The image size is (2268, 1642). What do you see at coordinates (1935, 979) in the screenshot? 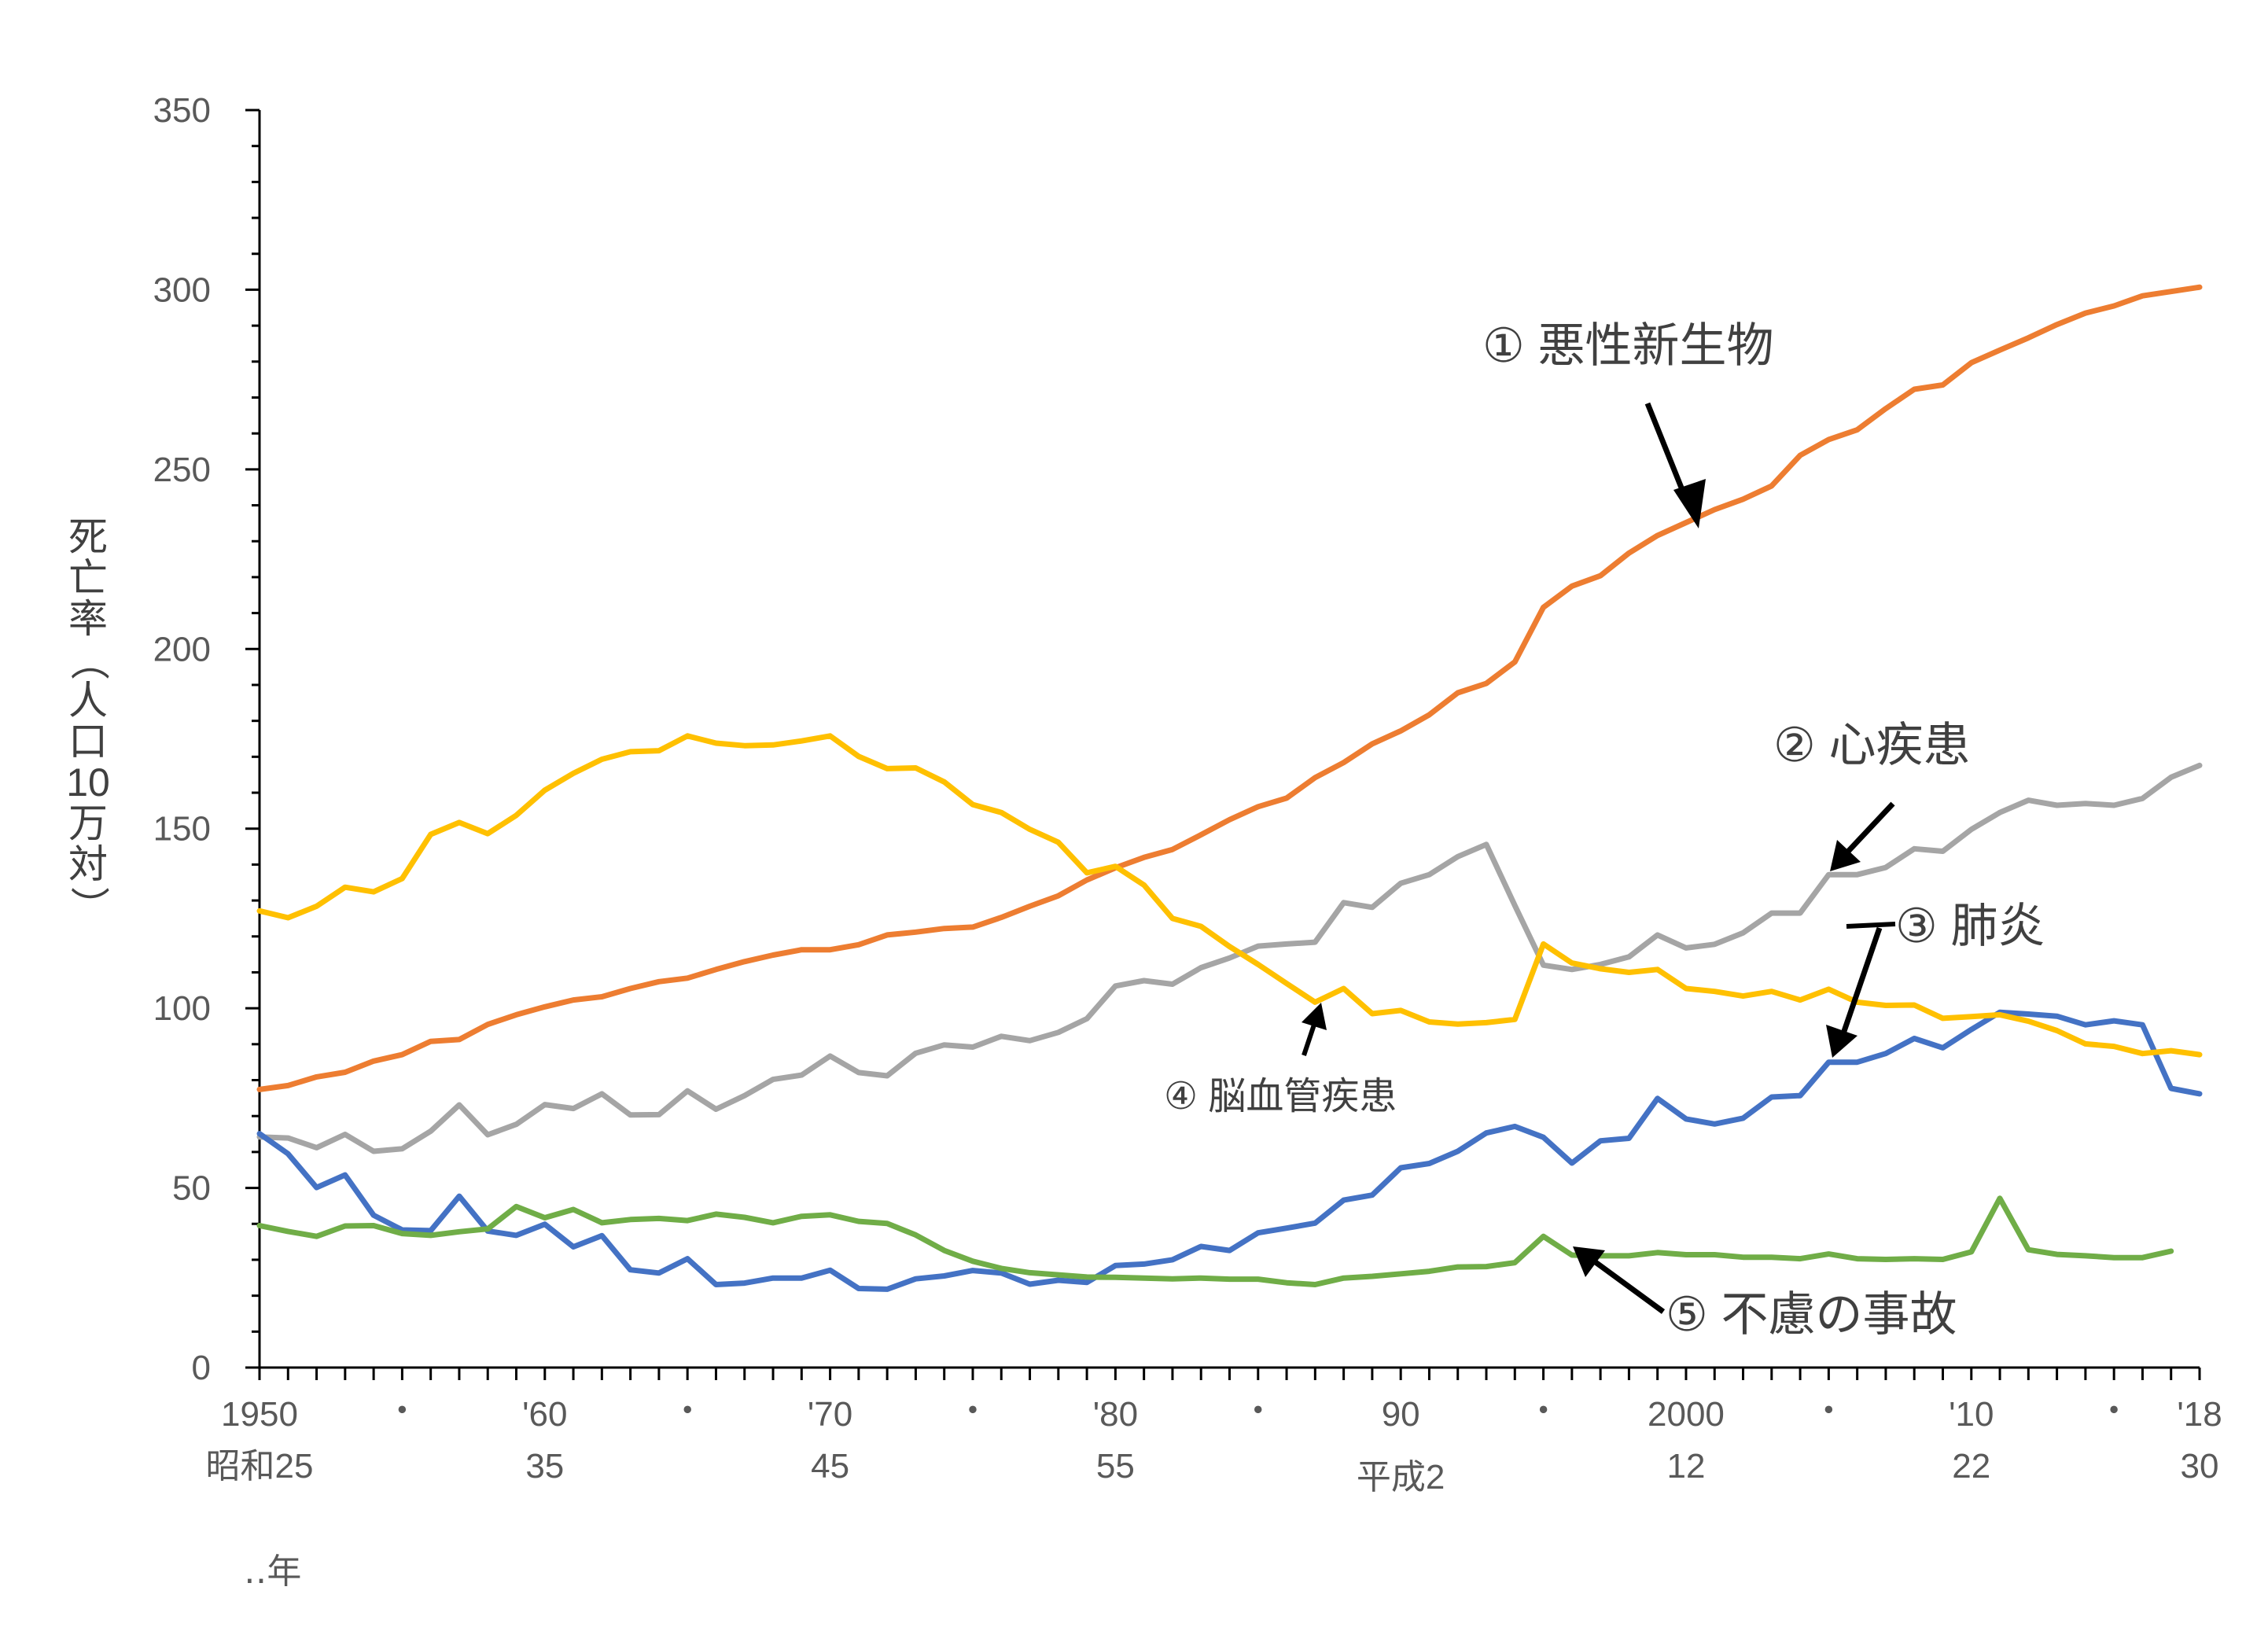
I see `annotation-pneumonia: ③ 肺炎` at bounding box center [1935, 979].